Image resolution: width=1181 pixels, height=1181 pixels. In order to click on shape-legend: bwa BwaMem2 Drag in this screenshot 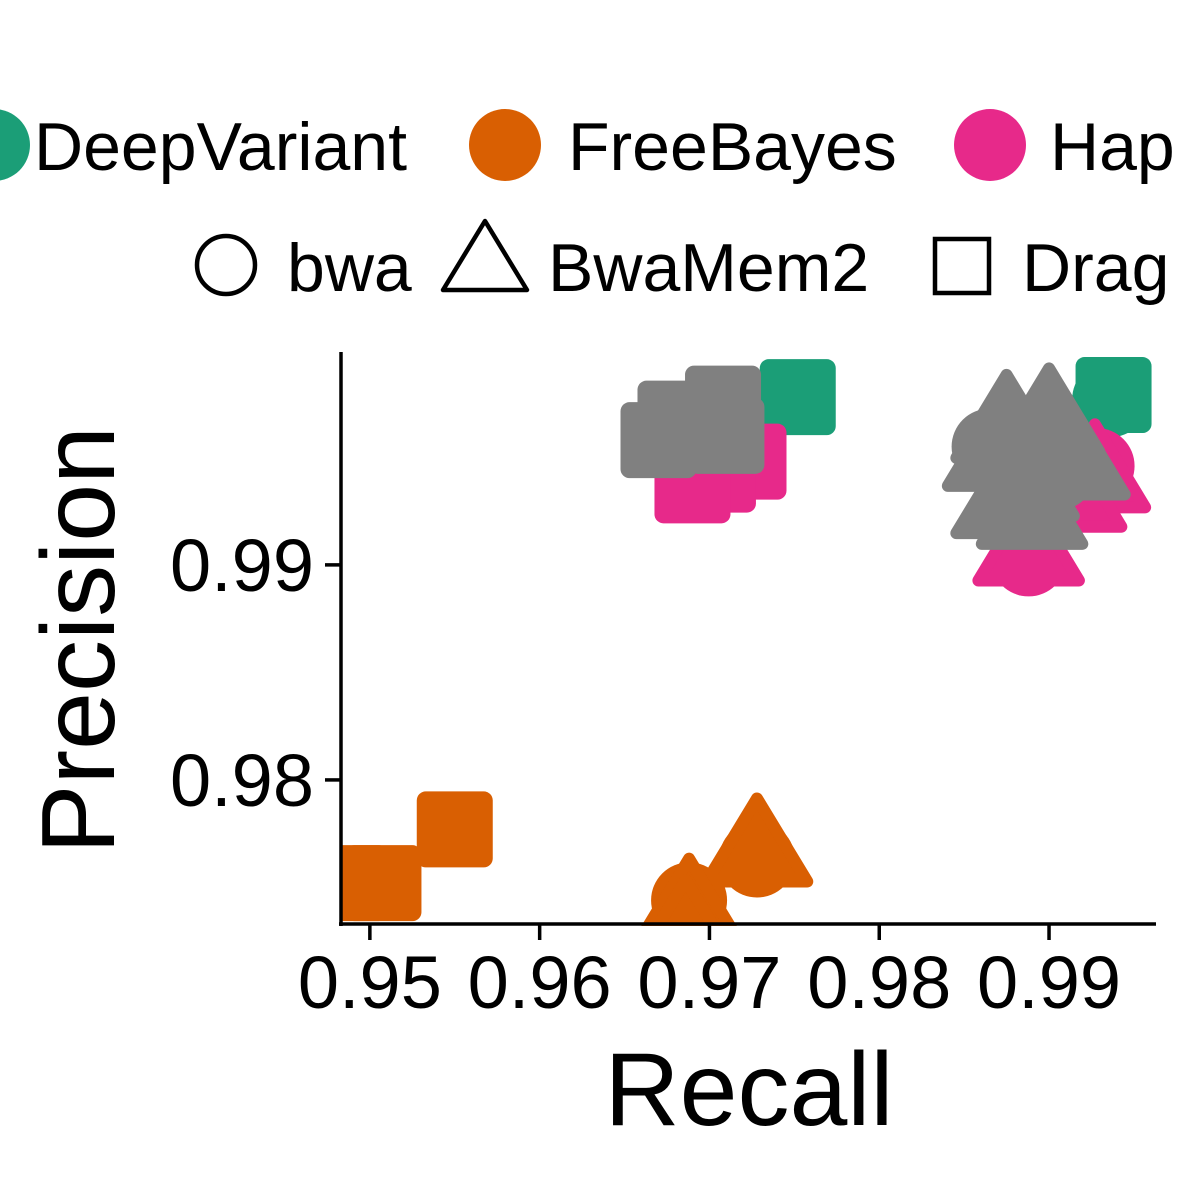, I will do `click(681, 262)`.